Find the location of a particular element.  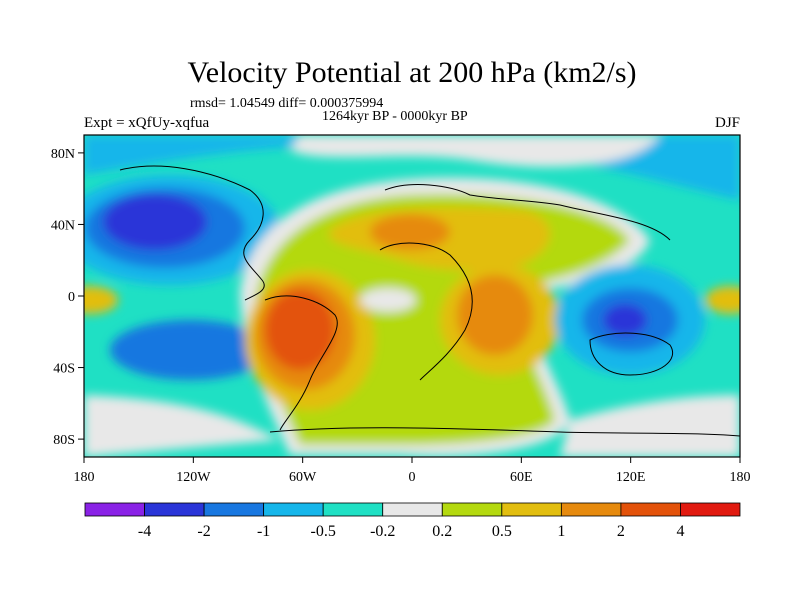

colorbar-label: 0.5 is located at coordinates (502, 531).